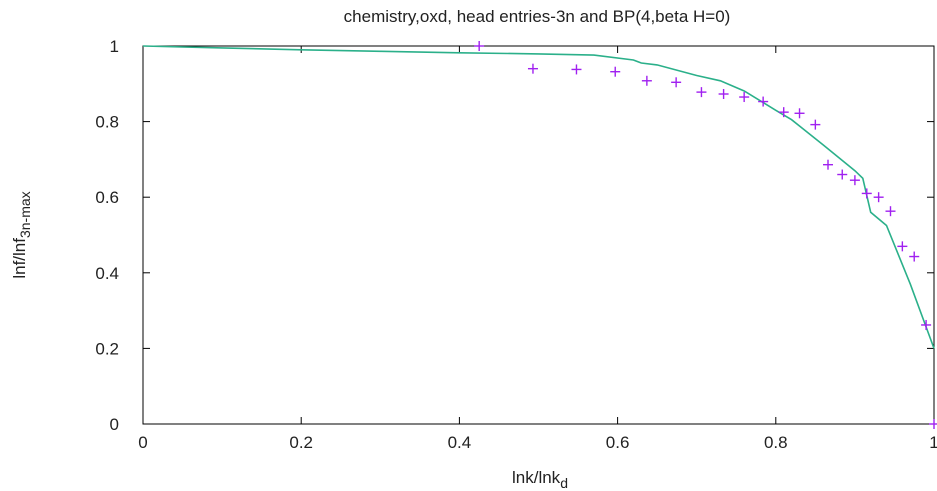  Describe the element at coordinates (114, 46) in the screenshot. I see `y-tick-label: 1` at that location.